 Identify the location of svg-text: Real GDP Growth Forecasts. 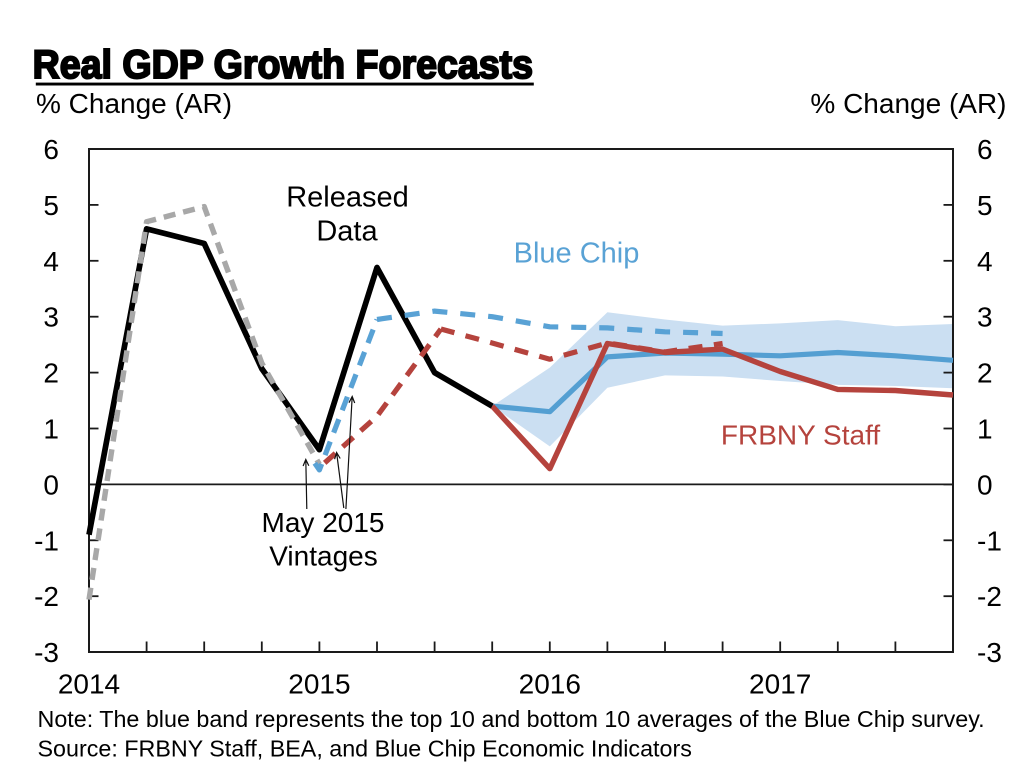
(283, 64).